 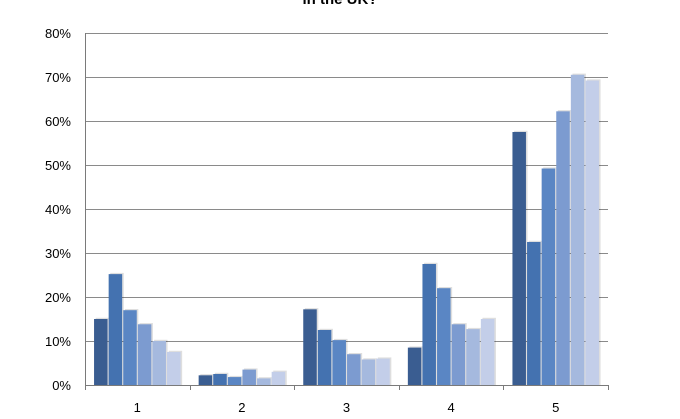 What do you see at coordinates (58, 165) in the screenshot?
I see `y-tick-label: 50%` at bounding box center [58, 165].